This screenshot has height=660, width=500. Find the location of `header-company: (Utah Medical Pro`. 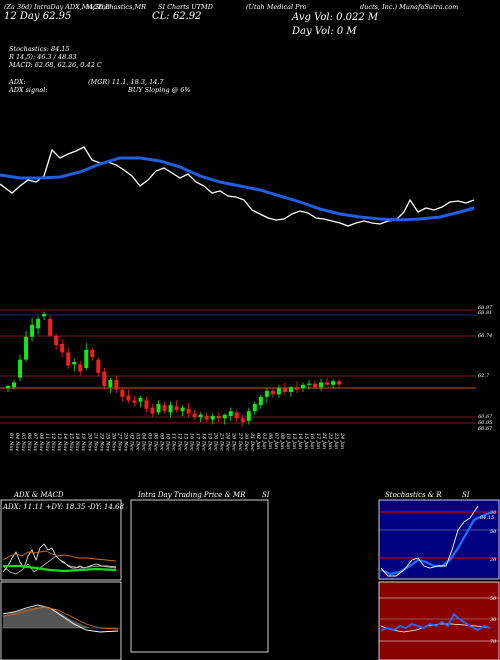

header-company: (Utah Medical Pro is located at coordinates (276, 7).